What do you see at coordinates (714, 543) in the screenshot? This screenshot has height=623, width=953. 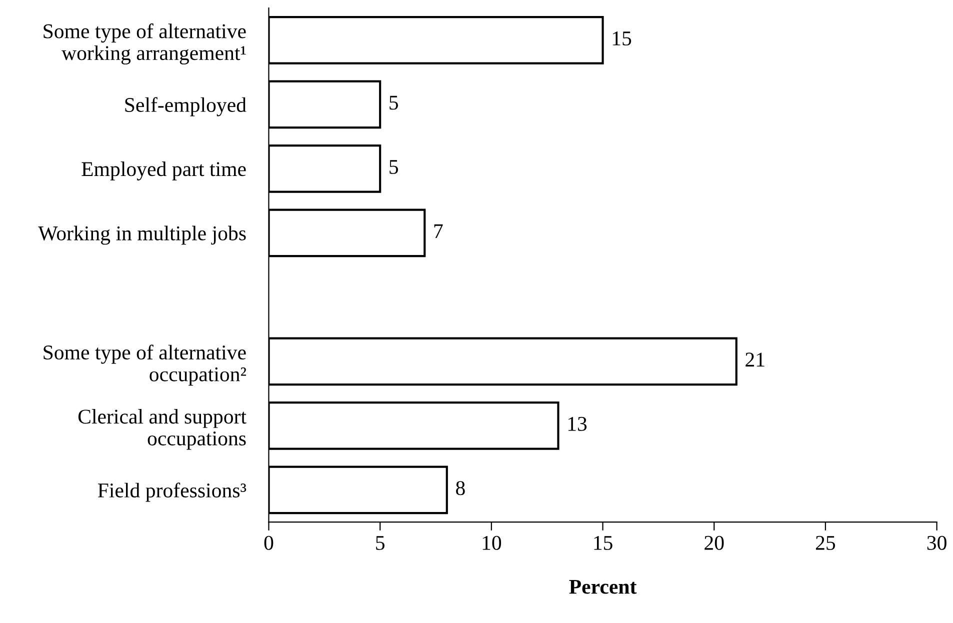 I see `x-tick-label: 20` at bounding box center [714, 543].